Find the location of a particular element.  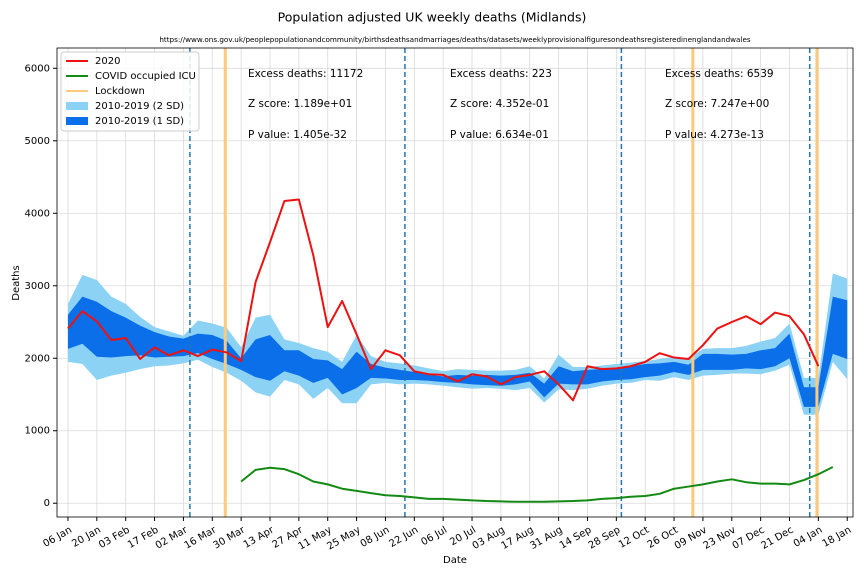

legend-label: COVID occupied ICU is located at coordinates (145, 76).